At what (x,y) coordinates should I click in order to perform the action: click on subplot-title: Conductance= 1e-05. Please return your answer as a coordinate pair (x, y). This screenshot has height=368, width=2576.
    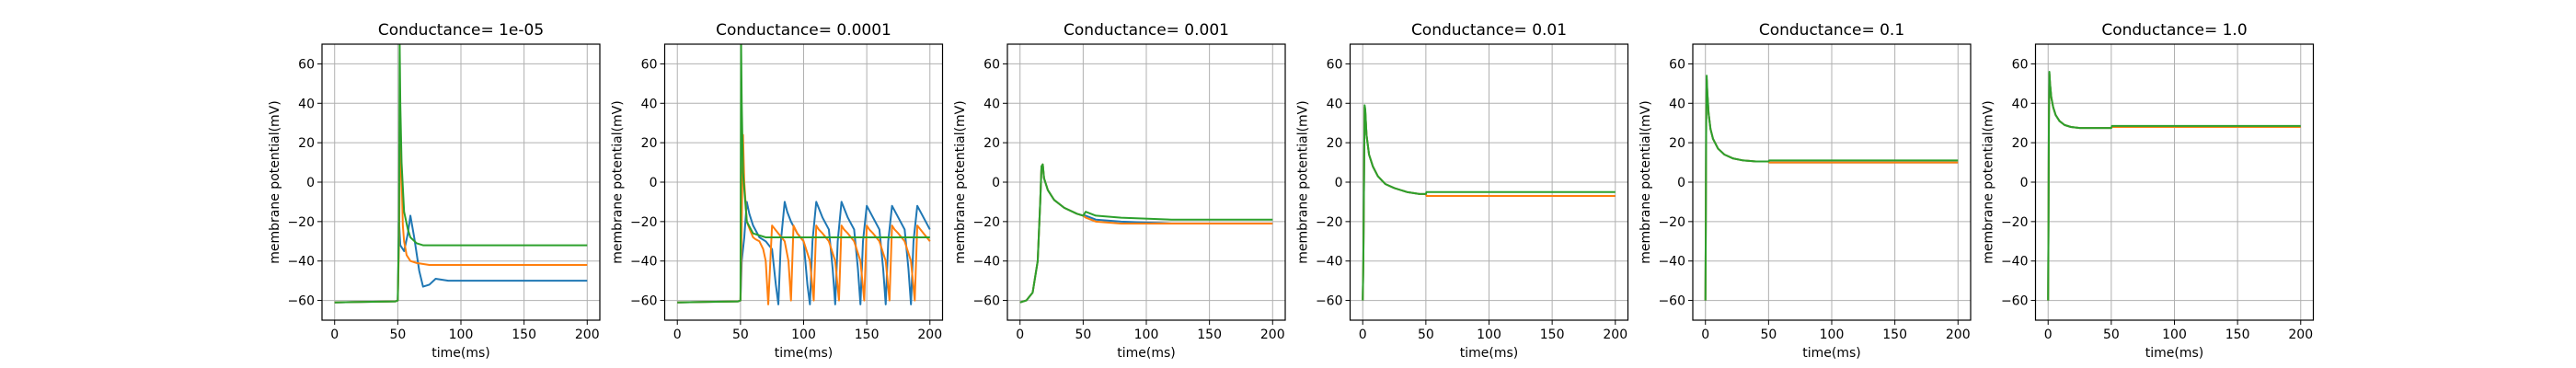
    Looking at the image, I should click on (461, 30).